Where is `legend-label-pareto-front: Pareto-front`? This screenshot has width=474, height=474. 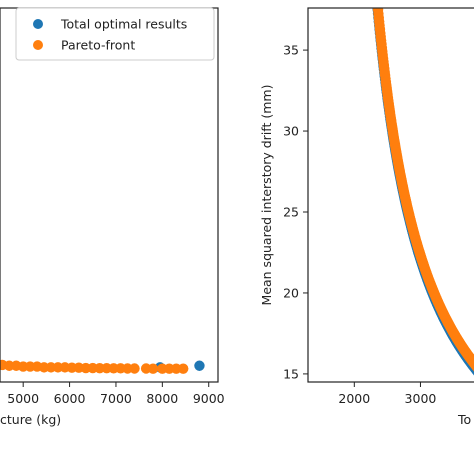
legend-label-pareto-front: Pareto-front is located at coordinates (98, 45).